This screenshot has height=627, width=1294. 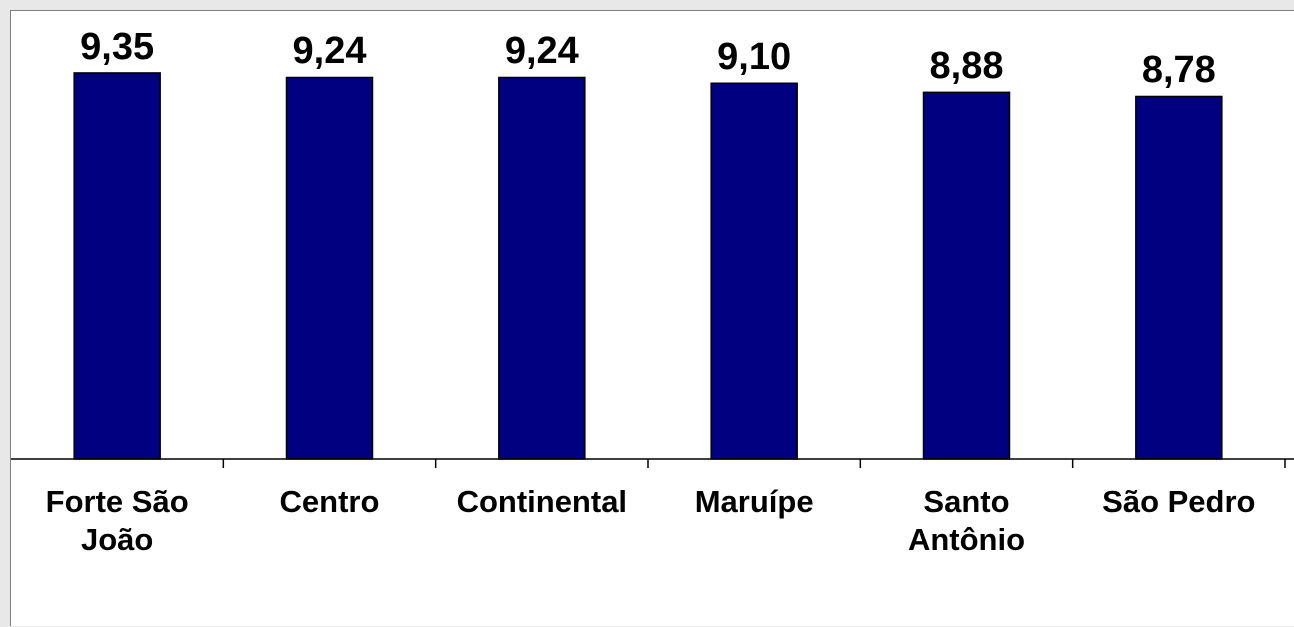 What do you see at coordinates (754, 57) in the screenshot?
I see `value-label: 9,10` at bounding box center [754, 57].